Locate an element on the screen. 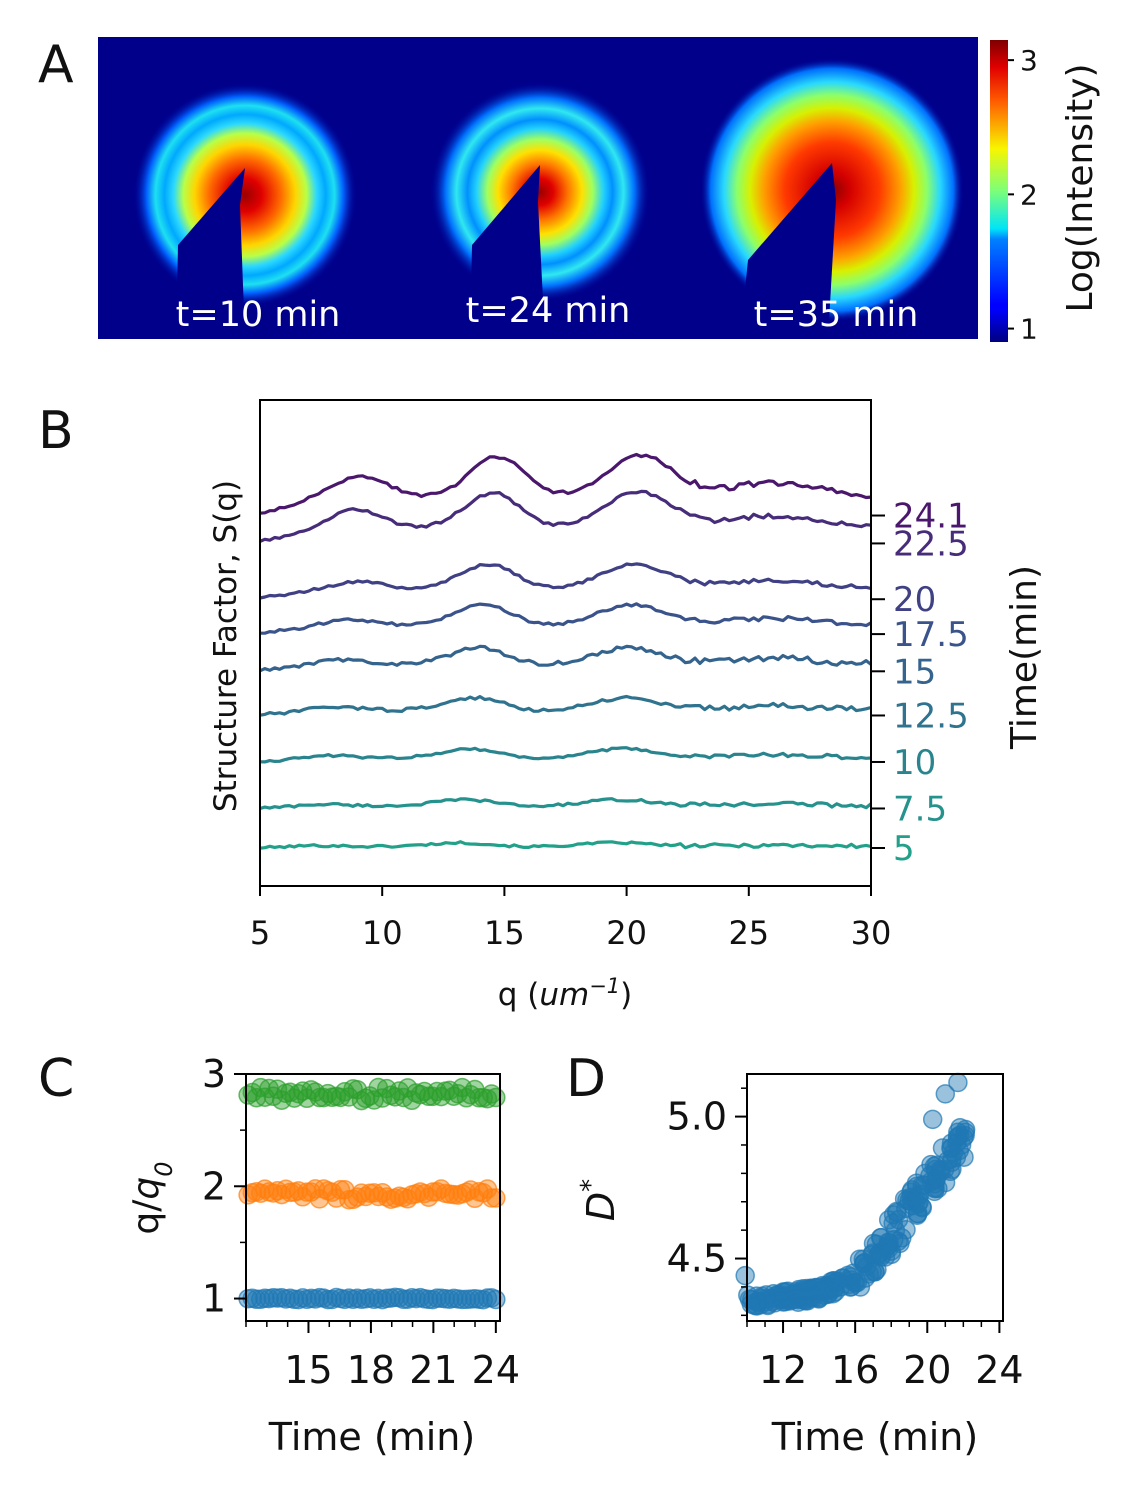 The width and height of the screenshot is (1131, 1495). panel-c-xtick-label: 15 is located at coordinates (308, 1370).